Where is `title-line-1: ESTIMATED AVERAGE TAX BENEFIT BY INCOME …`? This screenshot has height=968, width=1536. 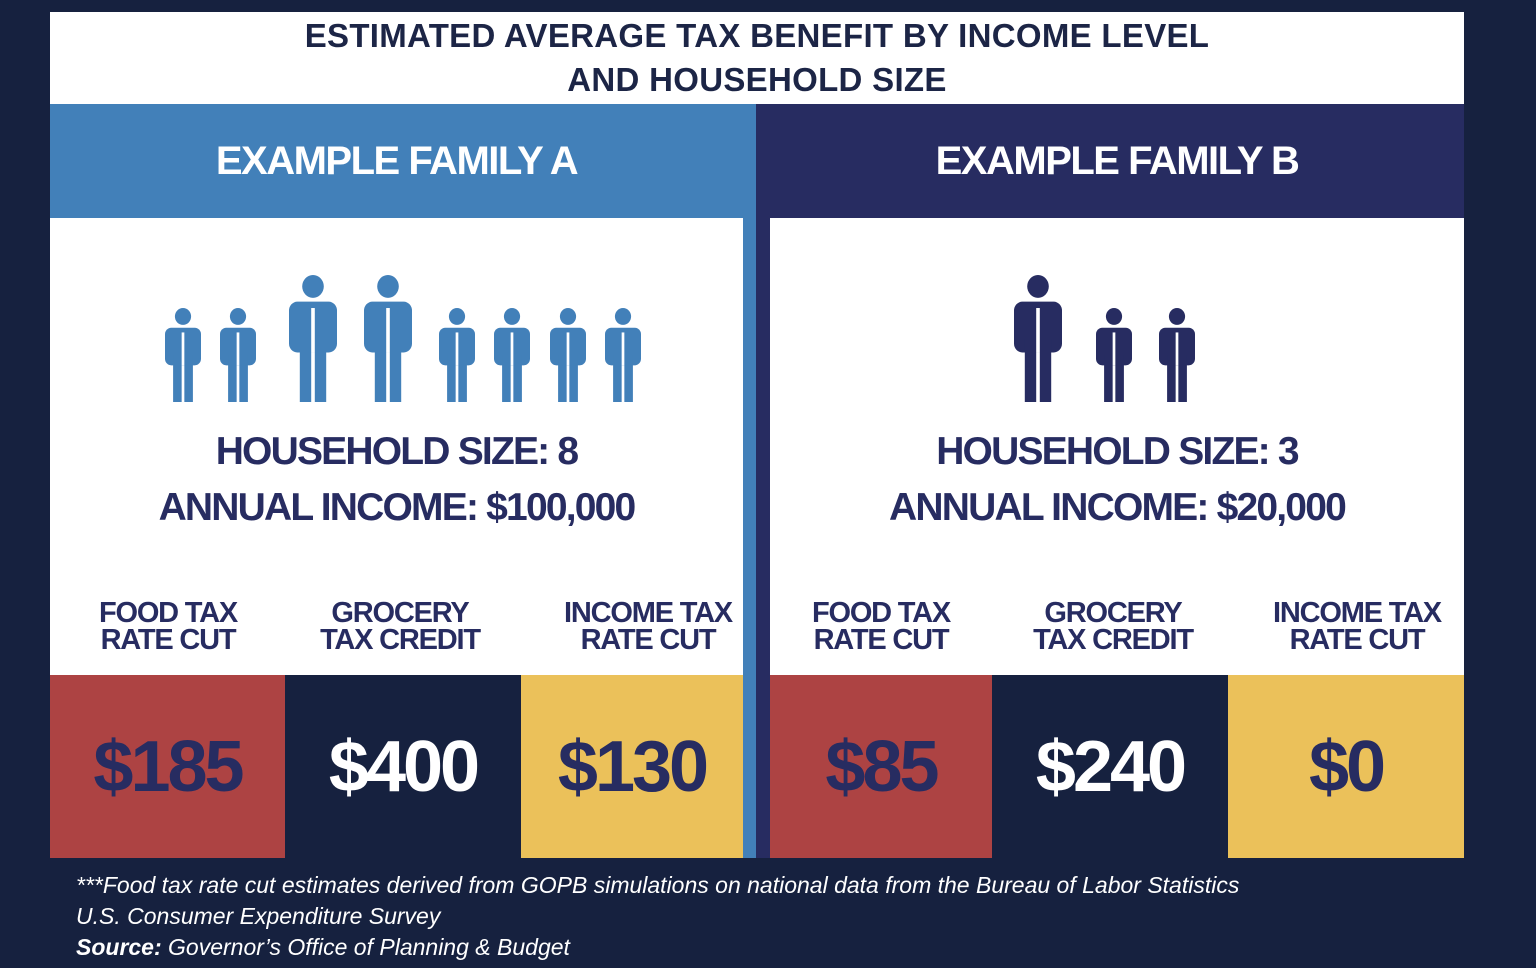
title-line-1: ESTIMATED AVERAGE TAX BENEFIT BY INCOME … is located at coordinates (757, 35).